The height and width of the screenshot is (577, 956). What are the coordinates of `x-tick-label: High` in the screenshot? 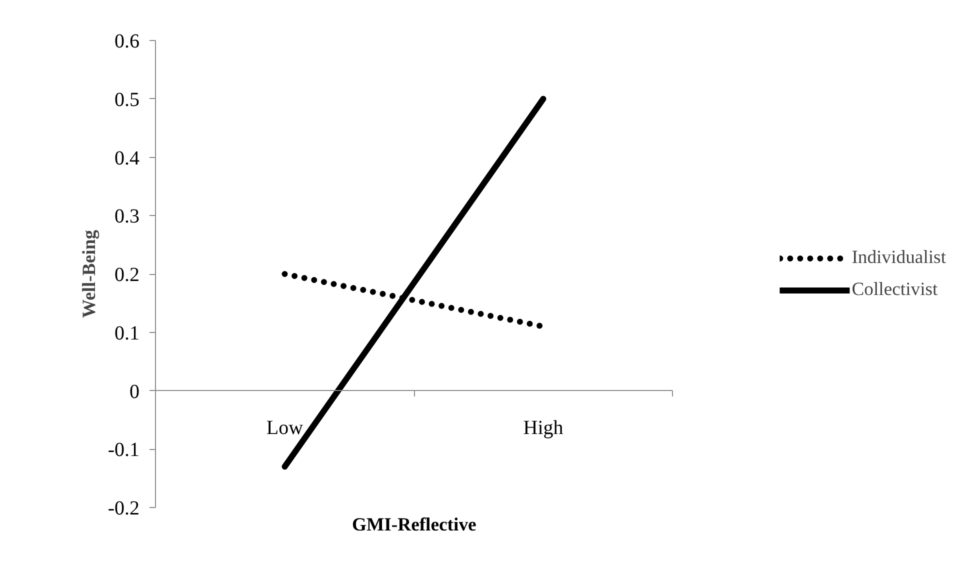 It's located at (543, 427).